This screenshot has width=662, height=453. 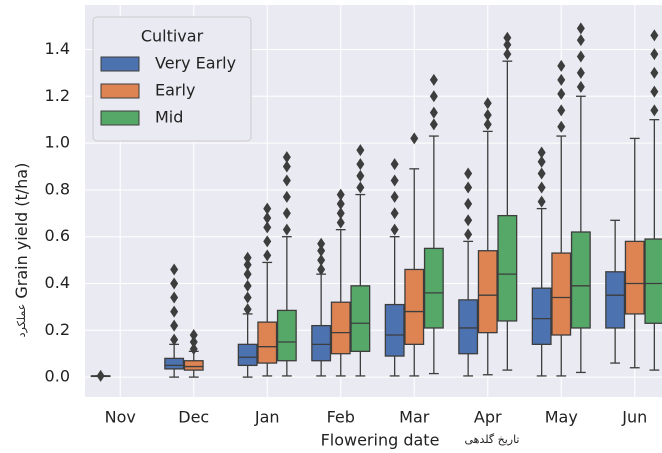 I want to click on legend: Cultivar Very Early Early Mid, so click(x=172, y=79).